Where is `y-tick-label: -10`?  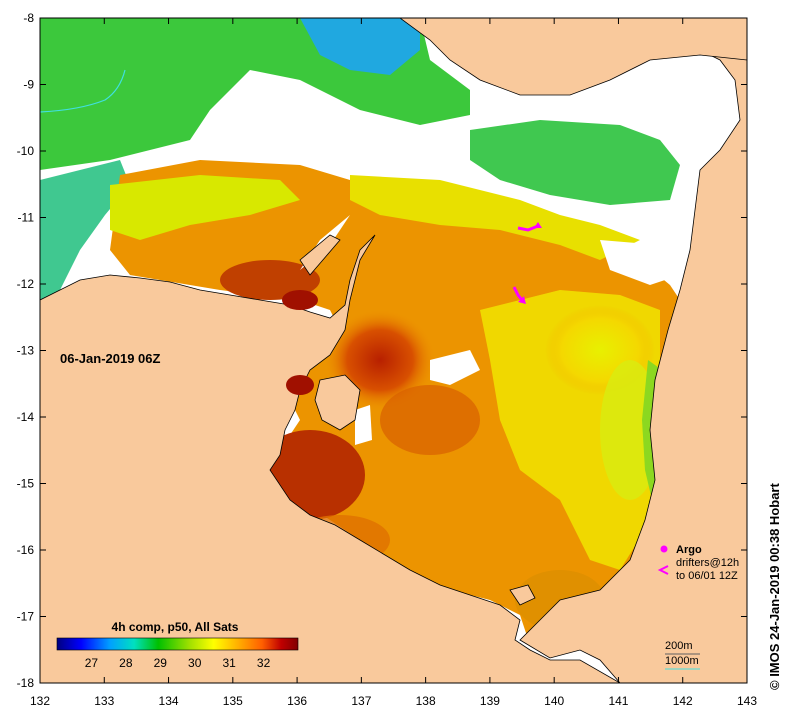 y-tick-label: -10 is located at coordinates (26, 151).